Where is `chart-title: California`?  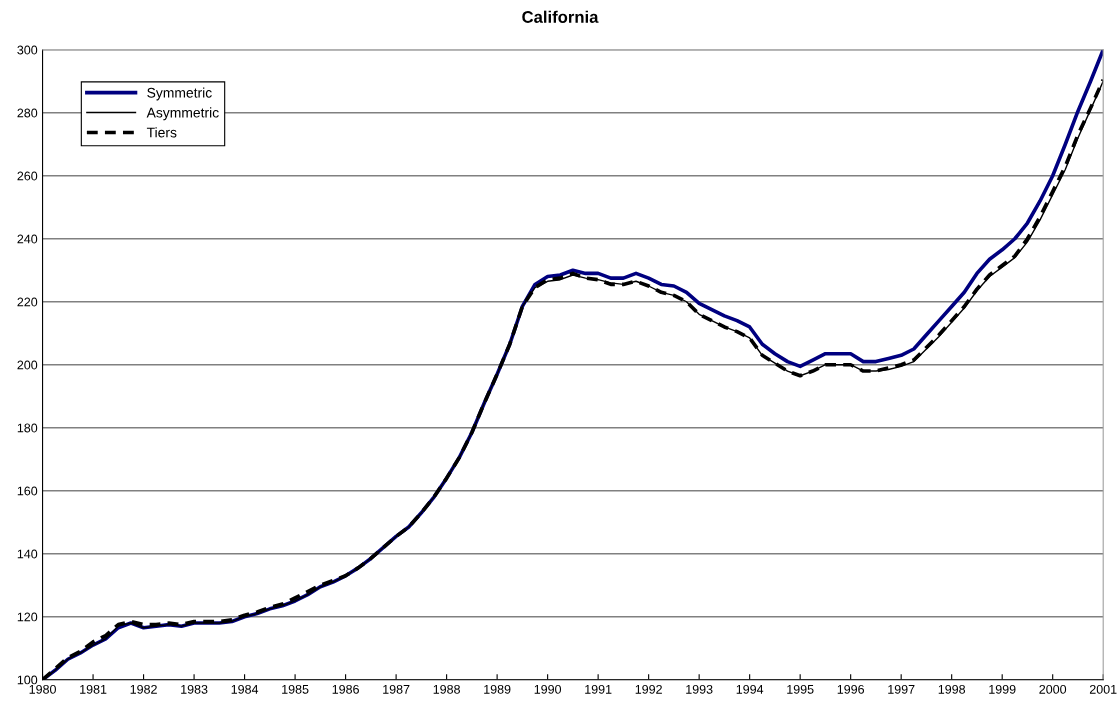
chart-title: California is located at coordinates (560, 16).